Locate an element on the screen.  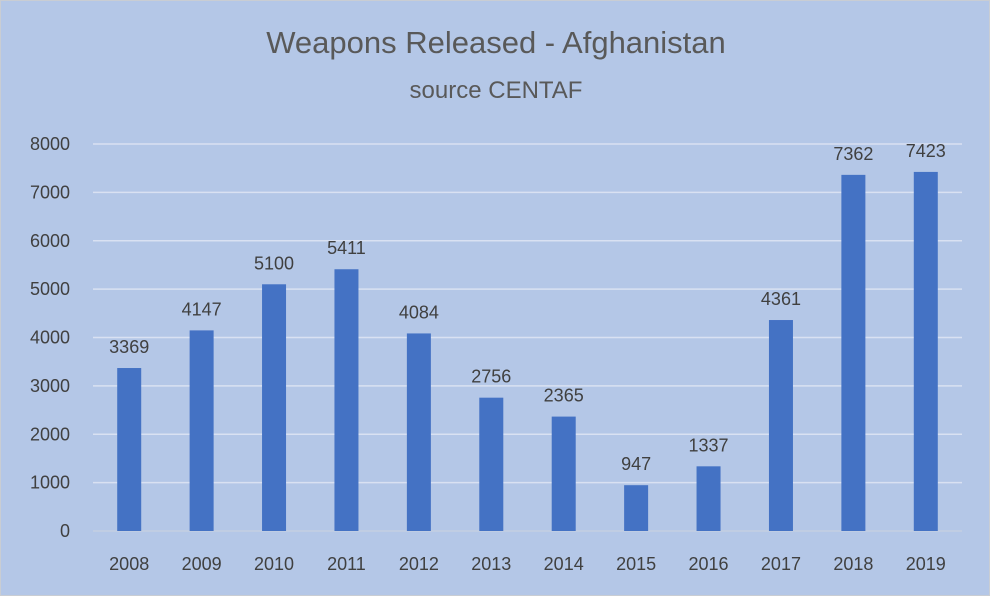
data-label: 4361 is located at coordinates (781, 299).